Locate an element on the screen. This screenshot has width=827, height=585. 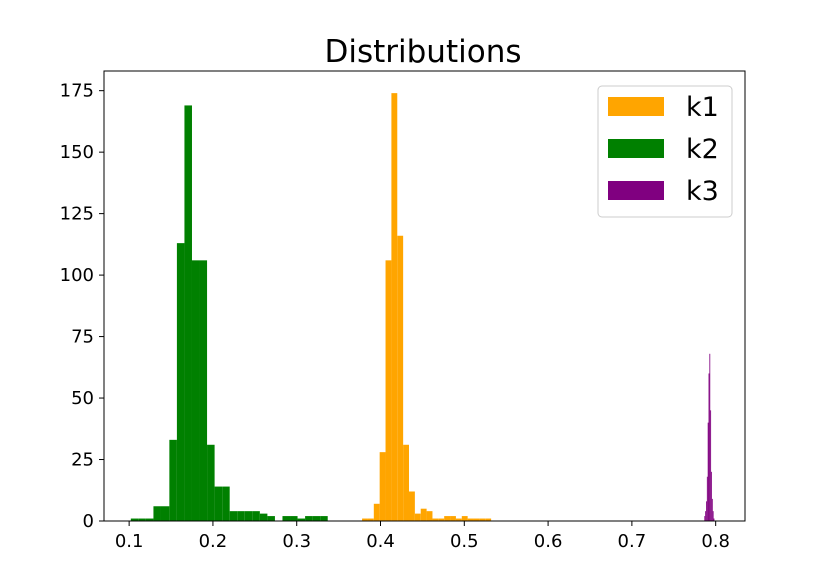
x-tick-label: 0.3 is located at coordinates (296, 541).